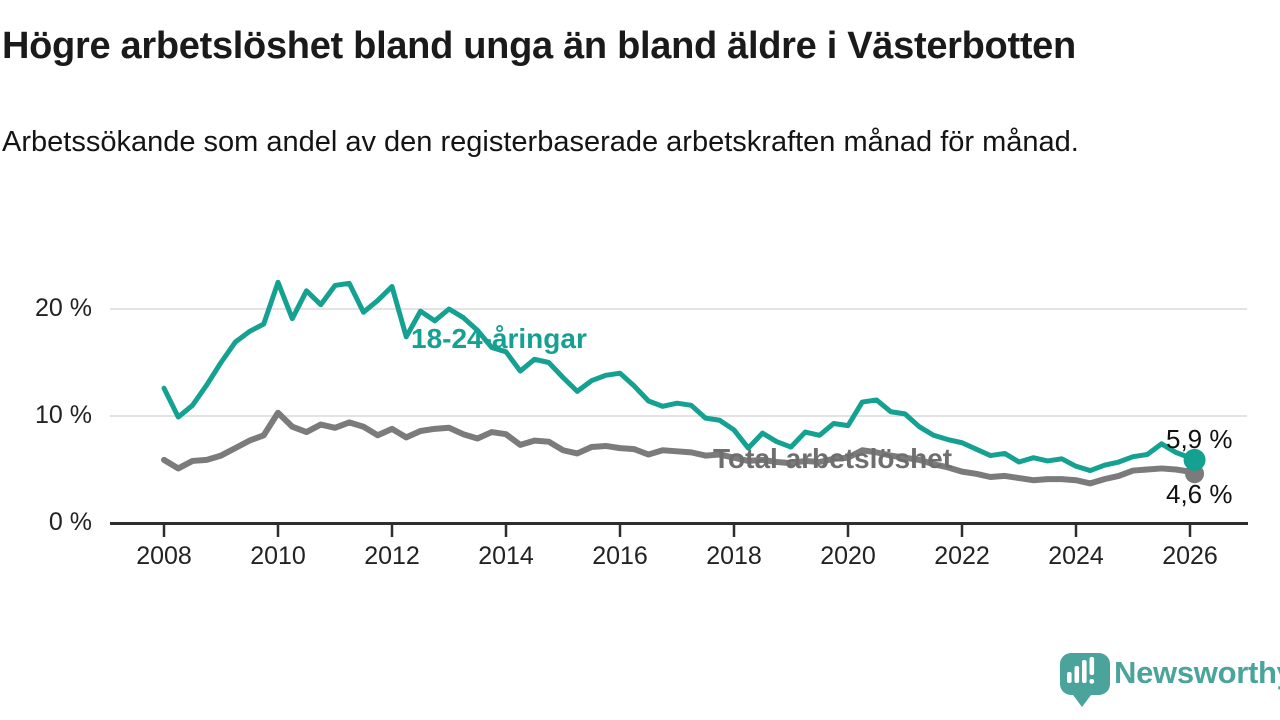 This screenshot has height=720, width=1280. Describe the element at coordinates (734, 556) in the screenshot. I see `x-tick-label: 2018` at that location.